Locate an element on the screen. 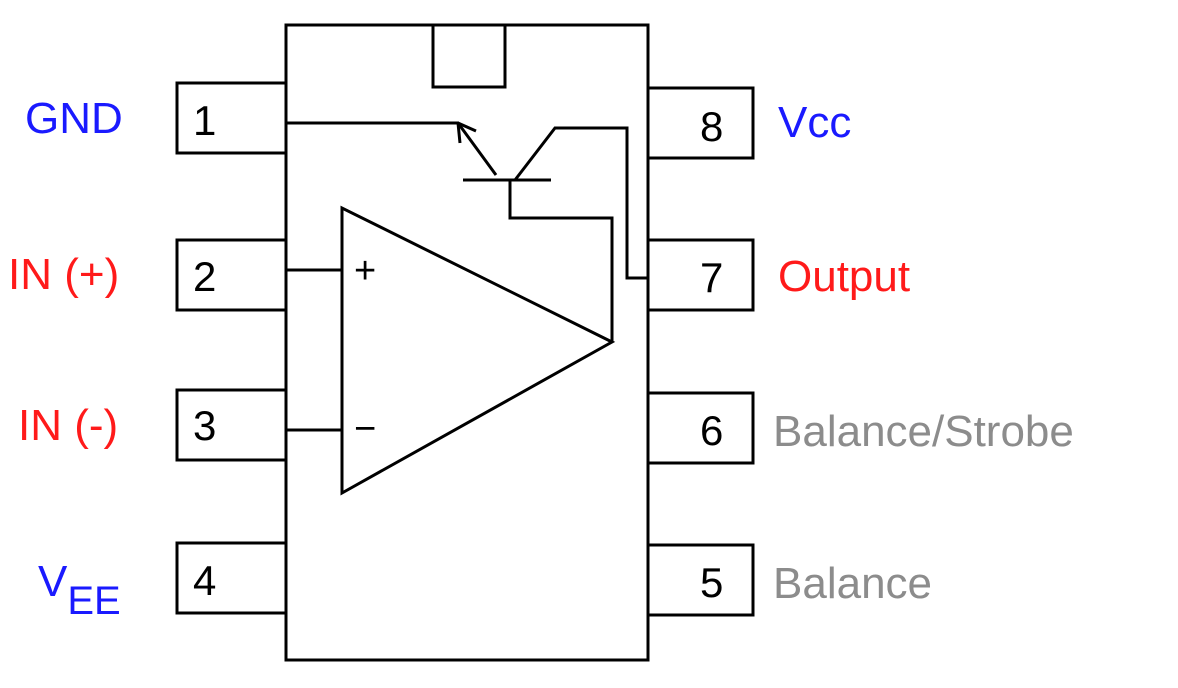 The height and width of the screenshot is (688, 1178). pin-2-number: 2 is located at coordinates (205, 276).